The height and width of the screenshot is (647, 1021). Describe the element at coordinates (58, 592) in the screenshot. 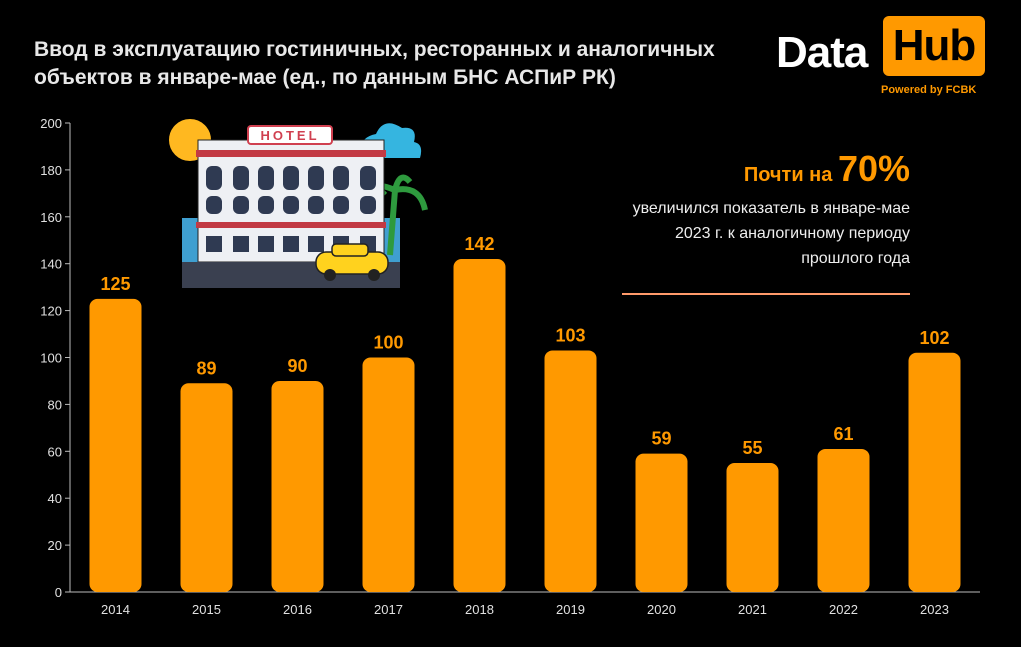

I see `y-tick-label: 0` at that location.